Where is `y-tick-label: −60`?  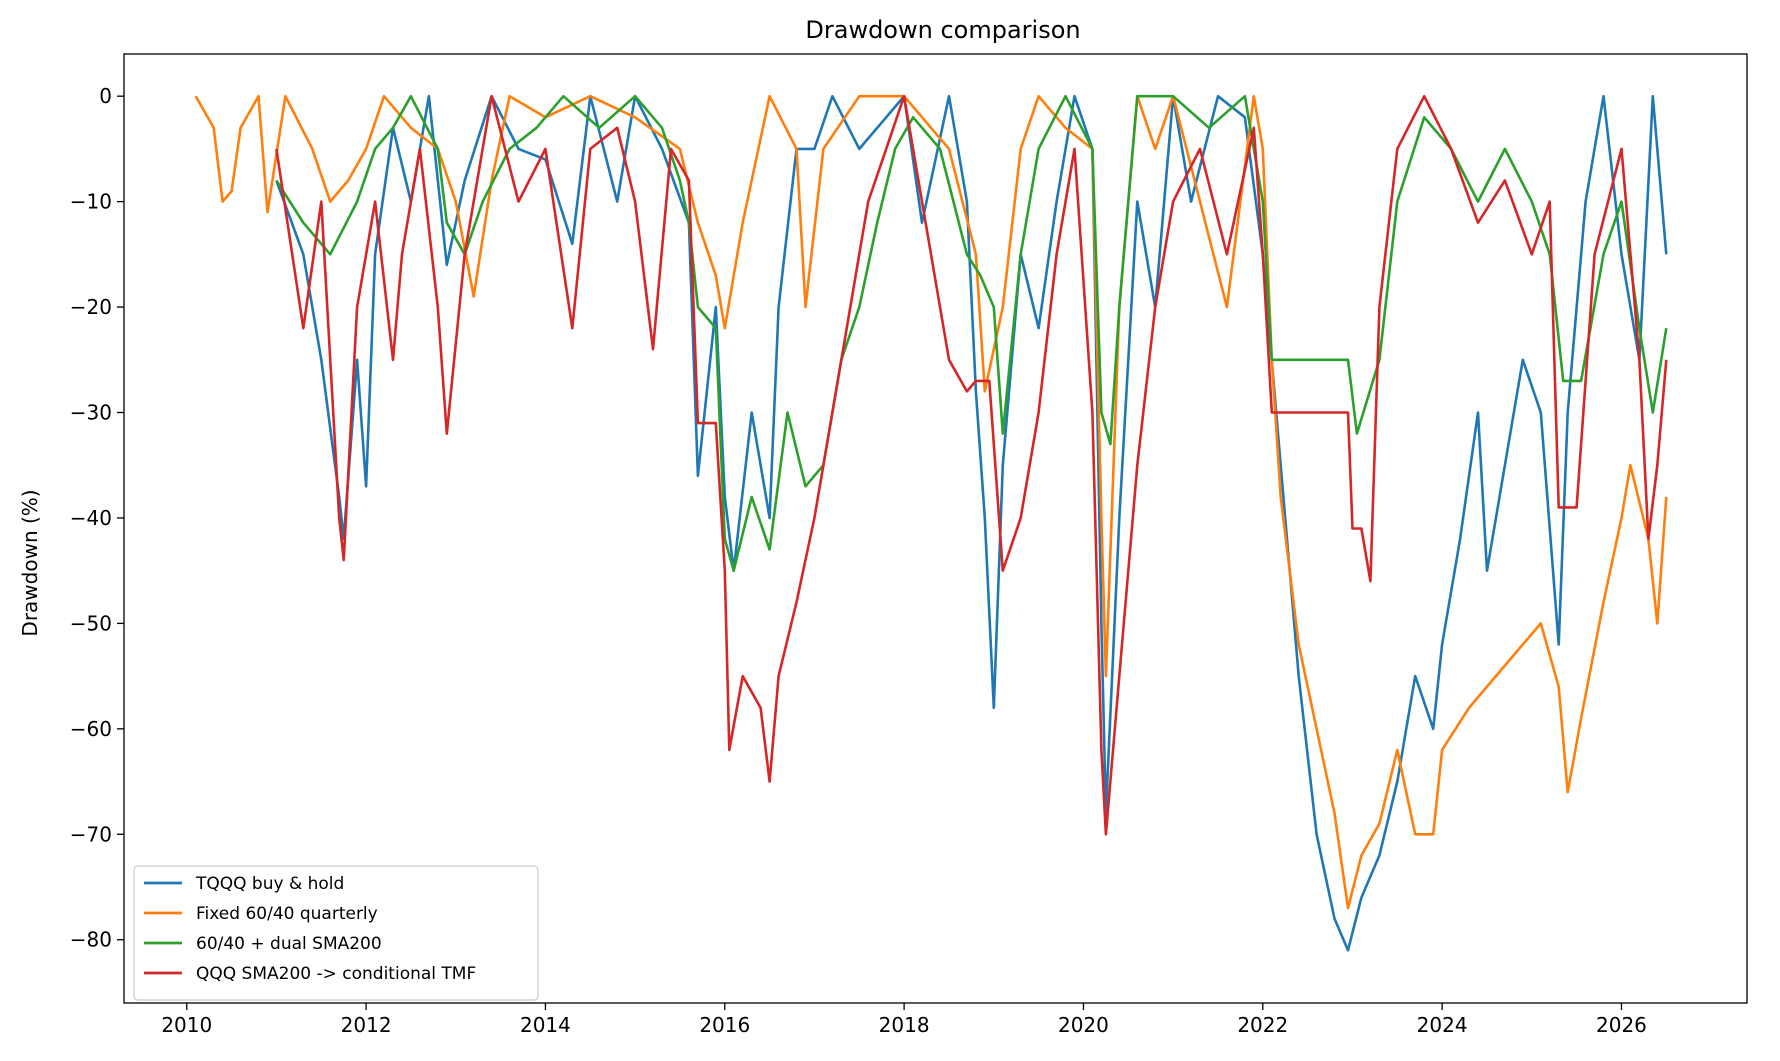
y-tick-label: −60 is located at coordinates (91, 729).